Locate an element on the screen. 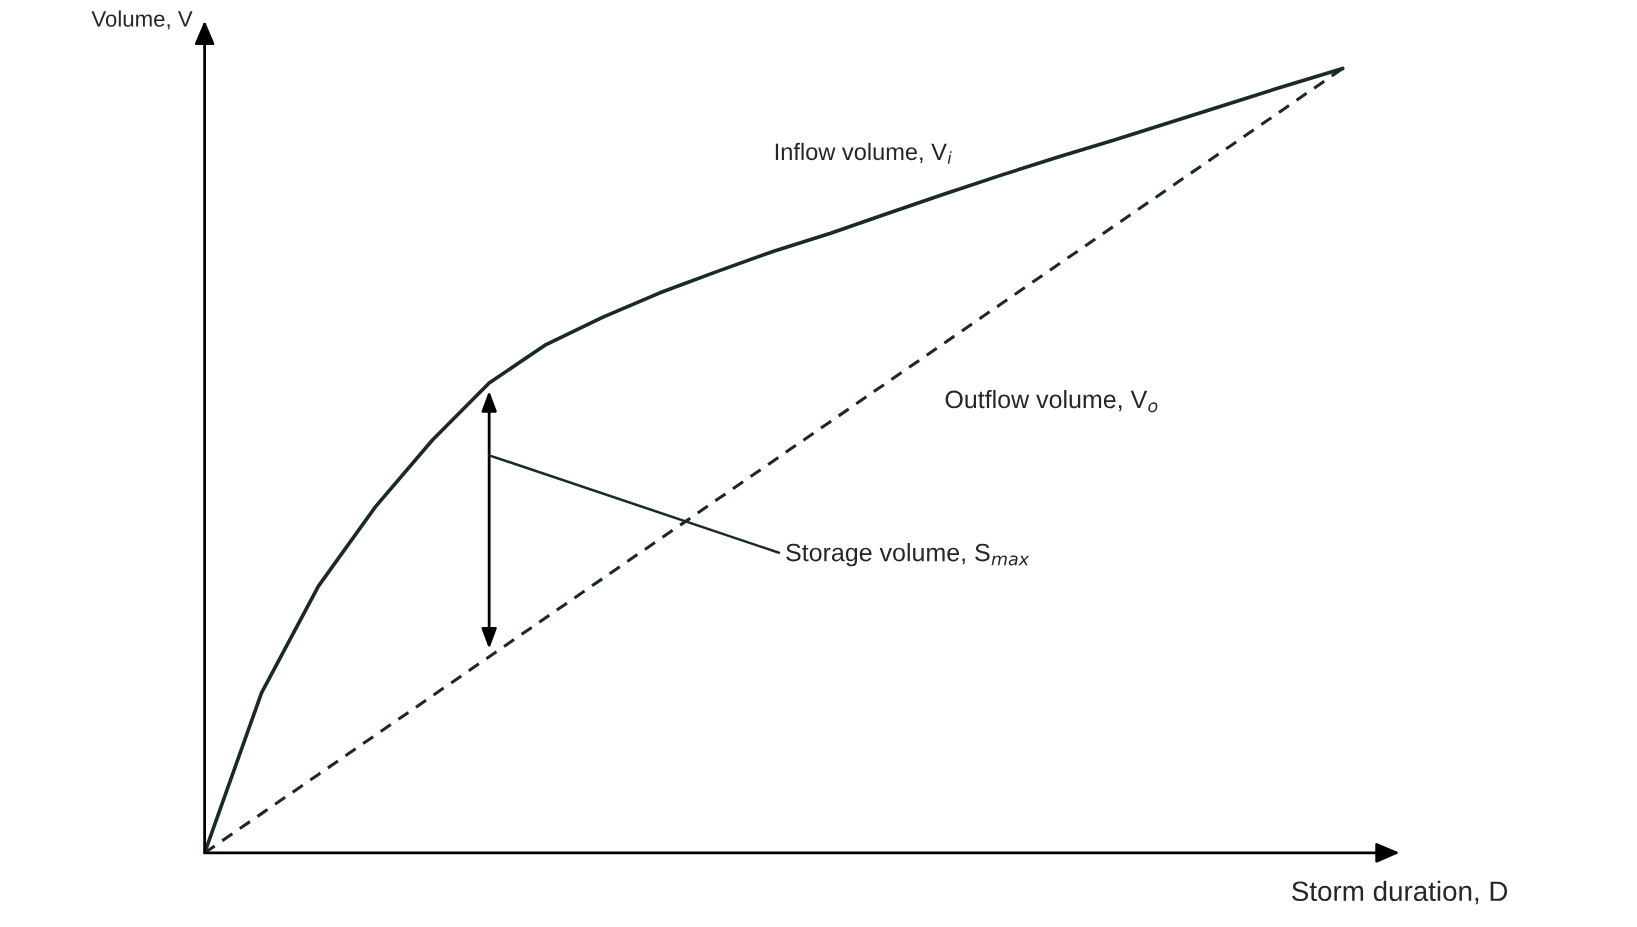 This screenshot has height=927, width=1637. annotation: Storage volume, S$_{max}$ is located at coordinates (908, 555).